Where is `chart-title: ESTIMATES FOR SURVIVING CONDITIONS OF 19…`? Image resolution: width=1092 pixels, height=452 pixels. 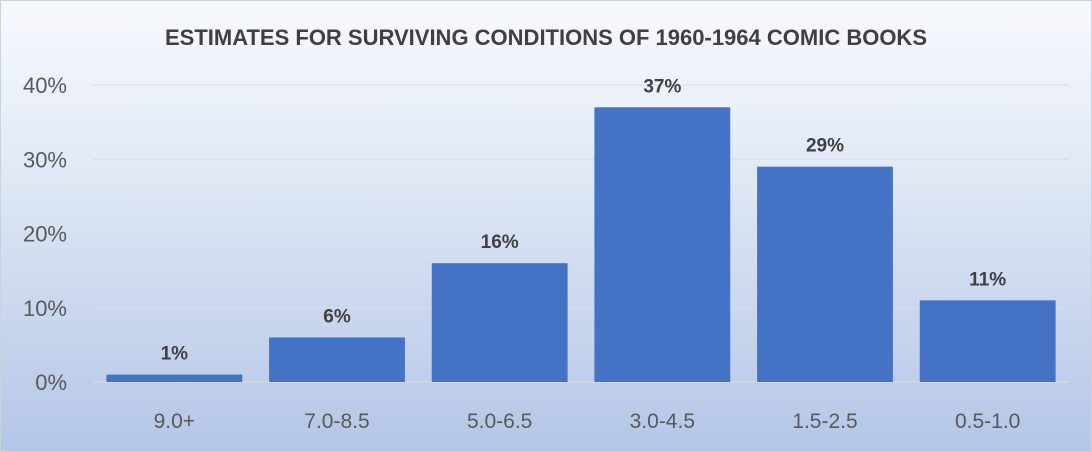 chart-title: ESTIMATES FOR SURVIVING CONDITIONS OF 19… is located at coordinates (546, 37).